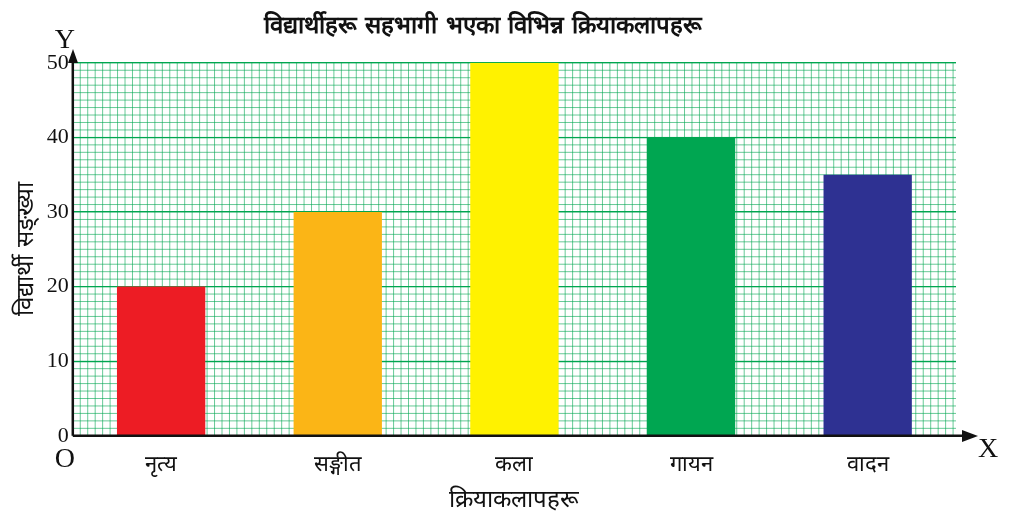 The image size is (1012, 523). I want to click on x-tick-label: सङ्गीत, so click(337, 463).